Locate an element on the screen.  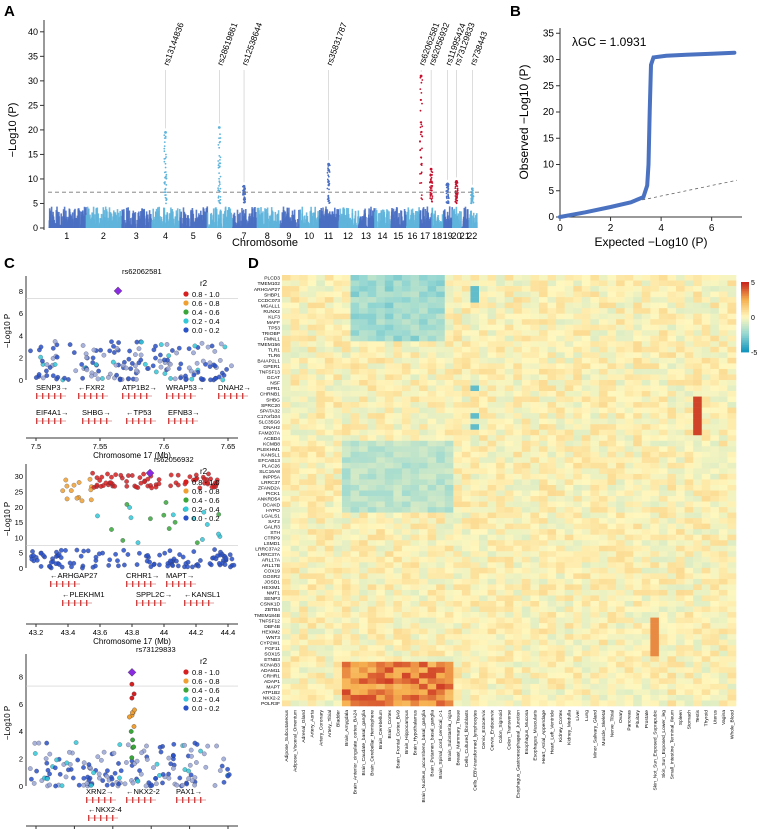
manhattan-chromosome-label: 17 is located at coordinates (425, 236).